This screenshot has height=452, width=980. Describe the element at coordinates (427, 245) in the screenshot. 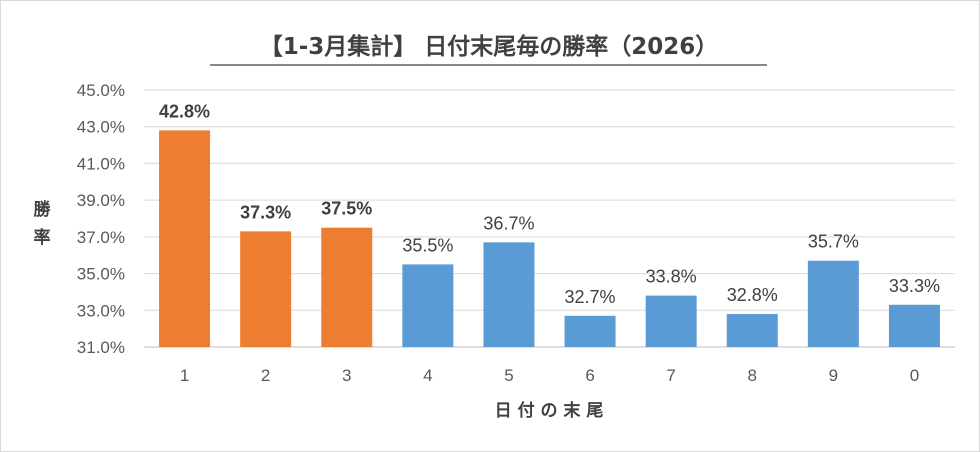

I see `data-label-4: 35.5%` at that location.